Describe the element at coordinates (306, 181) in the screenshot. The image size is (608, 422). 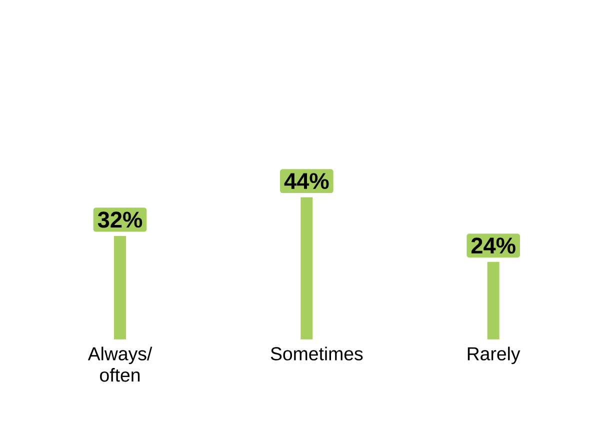
I see `data-label: 44%` at that location.